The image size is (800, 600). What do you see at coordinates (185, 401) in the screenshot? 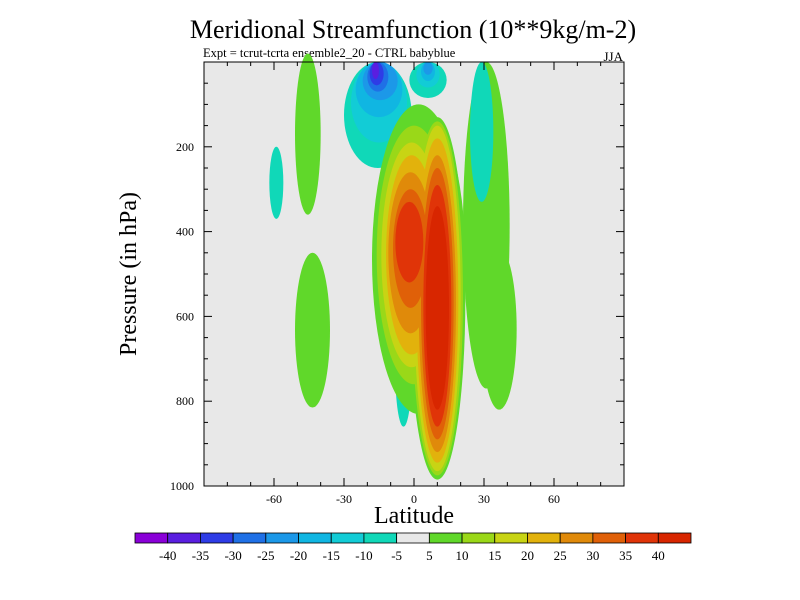
I see `y-tick-label: 800` at bounding box center [185, 401].